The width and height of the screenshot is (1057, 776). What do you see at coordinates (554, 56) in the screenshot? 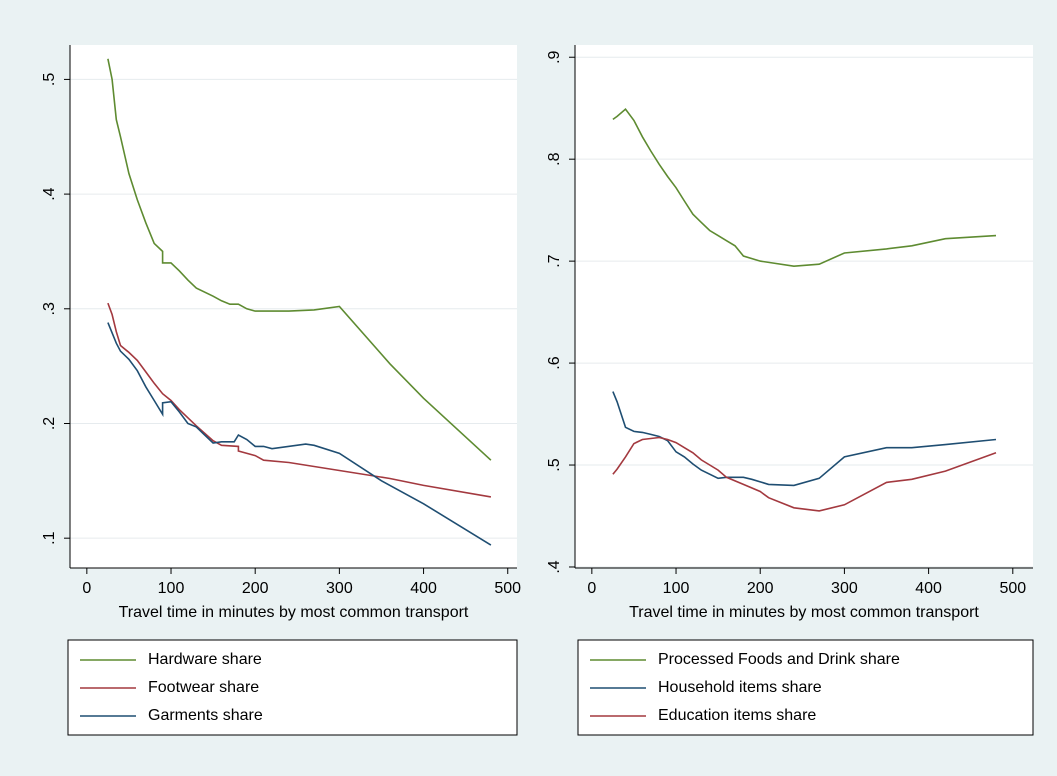
I see `y-tick-label: .9` at bounding box center [554, 56].